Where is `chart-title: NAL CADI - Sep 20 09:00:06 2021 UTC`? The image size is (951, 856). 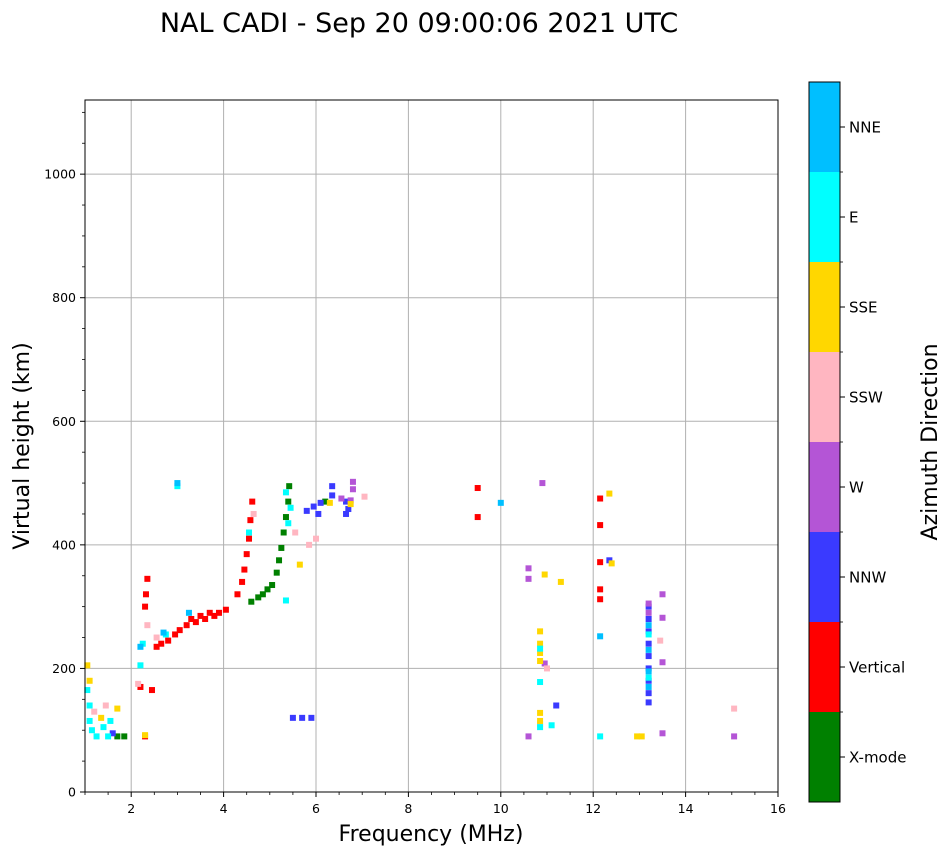 chart-title: NAL CADI - Sep 20 09:00:06 2021 UTC is located at coordinates (419, 23).